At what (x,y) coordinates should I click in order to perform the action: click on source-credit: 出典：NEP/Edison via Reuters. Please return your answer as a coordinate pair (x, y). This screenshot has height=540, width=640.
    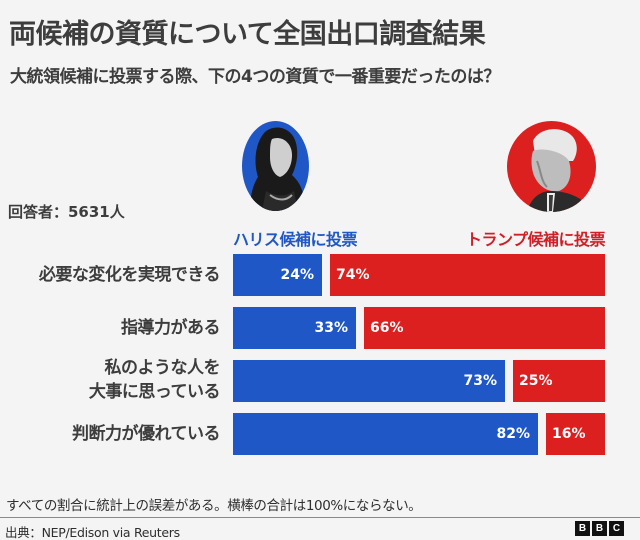
    Looking at the image, I should click on (92, 532).